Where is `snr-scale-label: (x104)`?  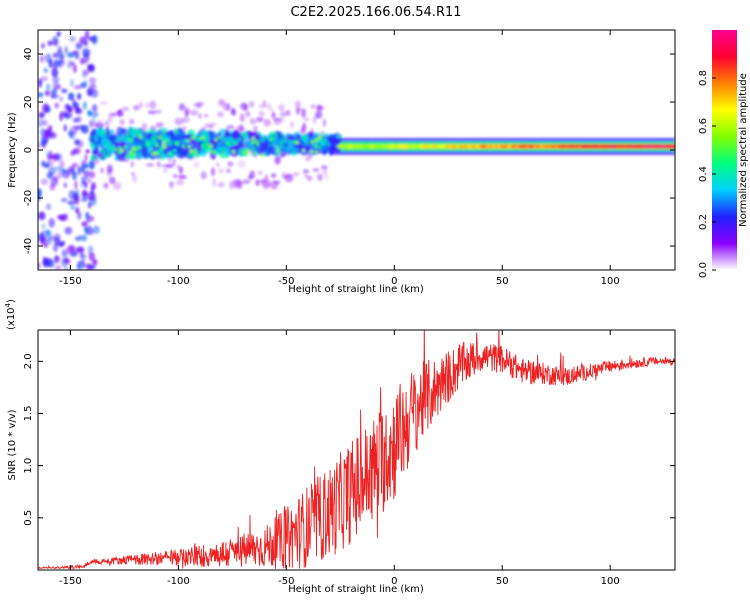 snr-scale-label: (x104) is located at coordinates (10, 314).